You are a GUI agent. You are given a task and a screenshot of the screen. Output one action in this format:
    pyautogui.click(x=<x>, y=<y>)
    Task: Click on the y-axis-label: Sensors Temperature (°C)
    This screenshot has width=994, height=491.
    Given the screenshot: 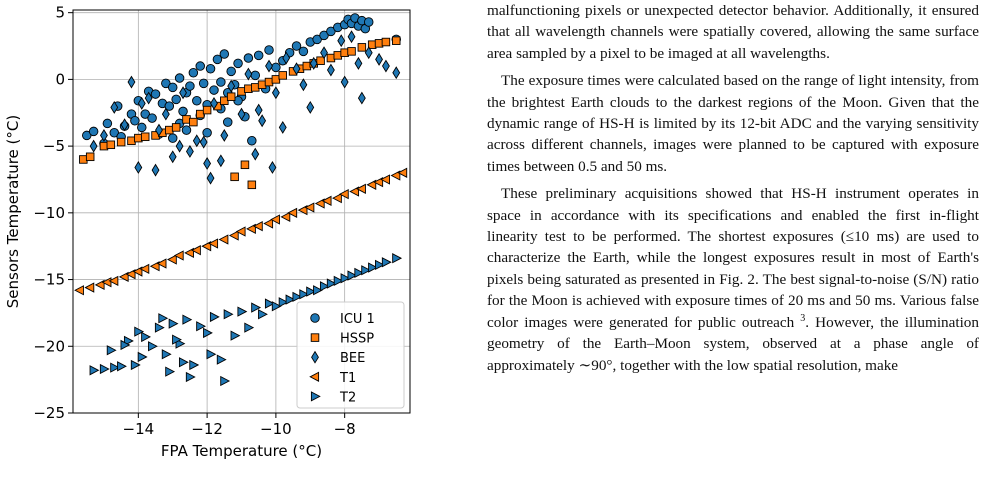 What is the action you would take?
    pyautogui.click(x=13, y=211)
    